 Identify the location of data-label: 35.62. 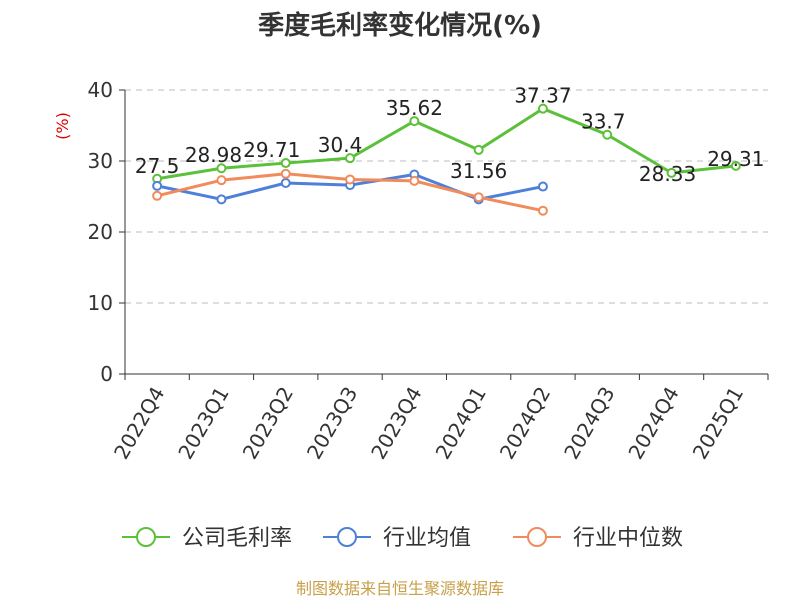
(414, 108).